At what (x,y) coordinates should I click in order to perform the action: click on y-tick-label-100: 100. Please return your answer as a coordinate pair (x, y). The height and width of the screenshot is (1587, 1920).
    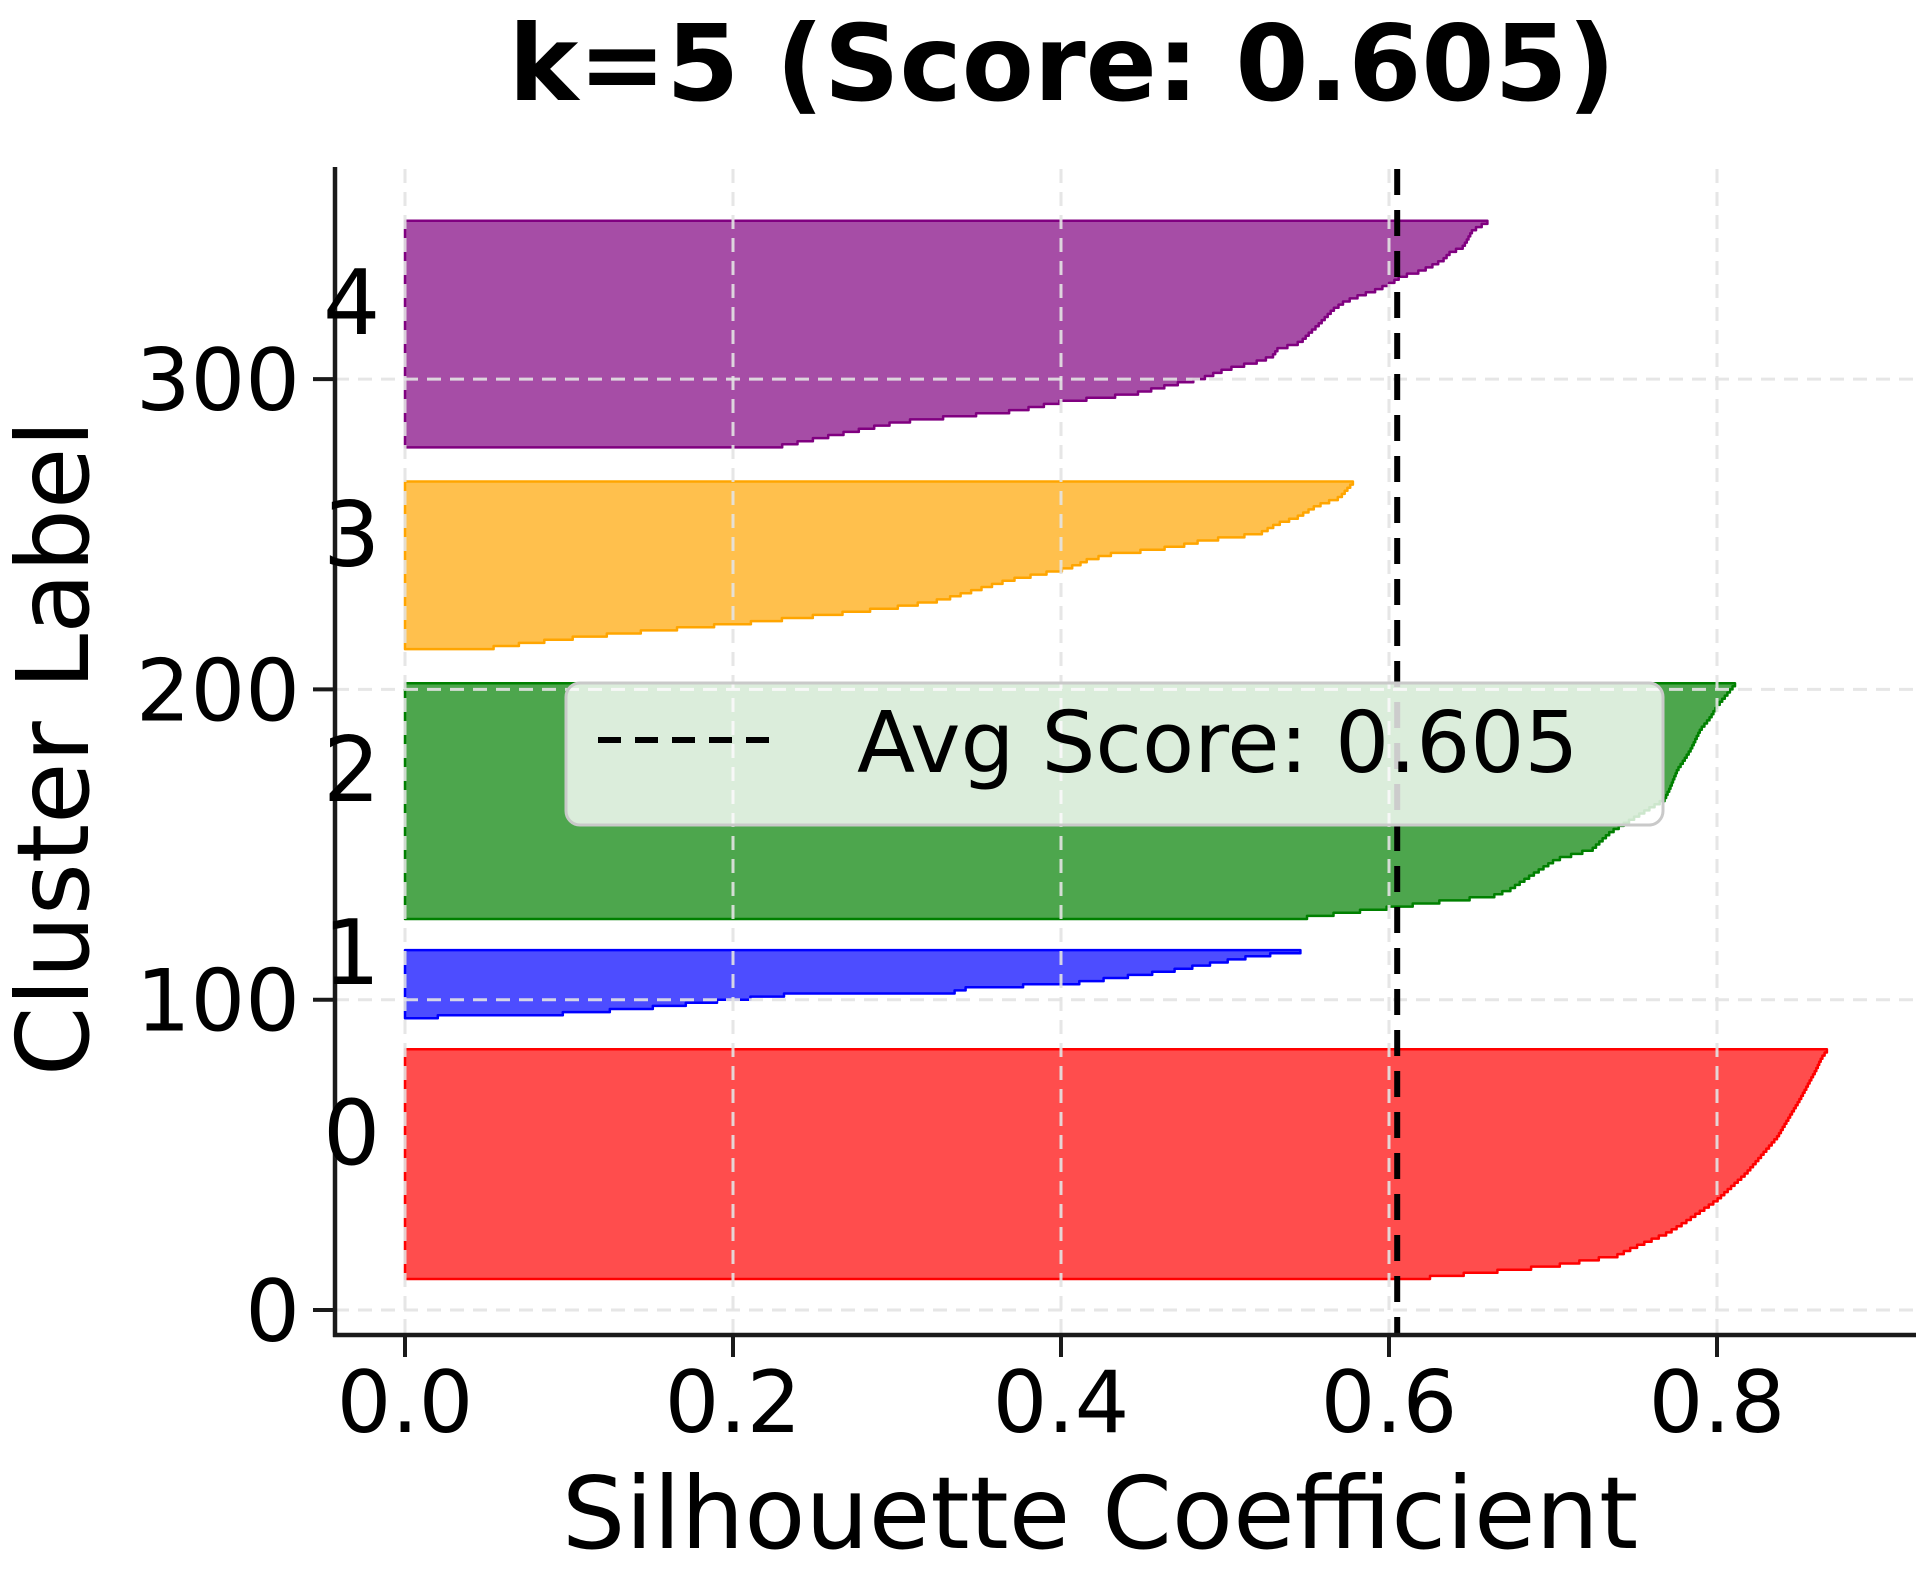
    Looking at the image, I should click on (218, 1002).